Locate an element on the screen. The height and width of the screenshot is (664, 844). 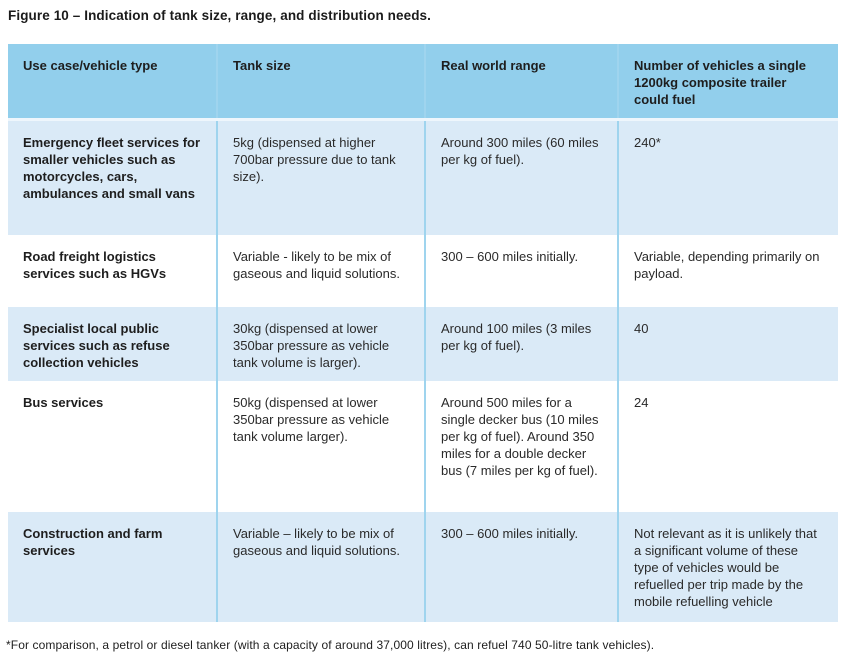
cell-vehicles-fueled: 40 is located at coordinates (727, 343).